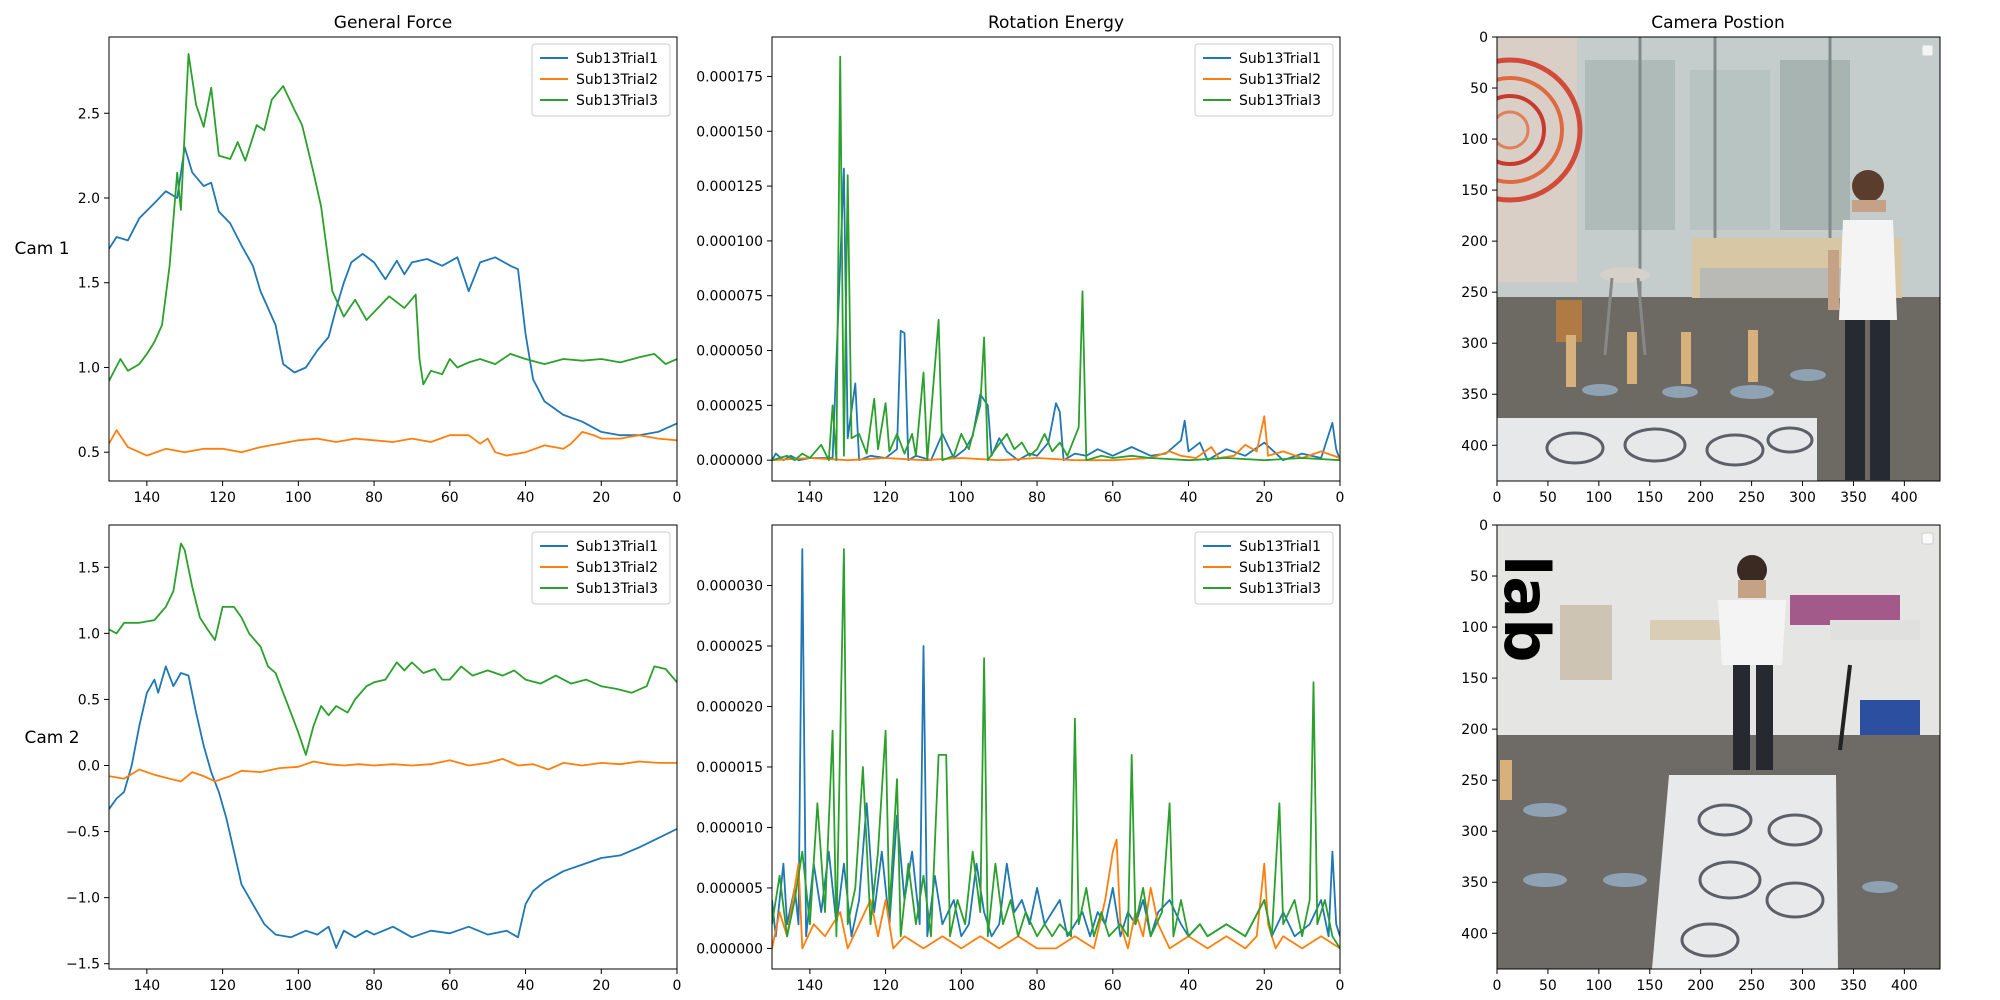  I want to click on row-label-cam1: Cam 1, so click(41, 249).